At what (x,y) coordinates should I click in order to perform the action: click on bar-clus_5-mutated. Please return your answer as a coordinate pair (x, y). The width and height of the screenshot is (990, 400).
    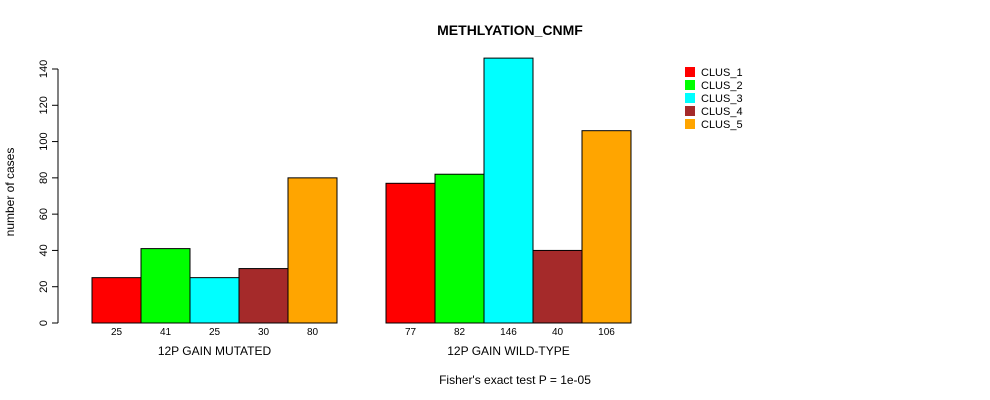
    Looking at the image, I should click on (312, 250).